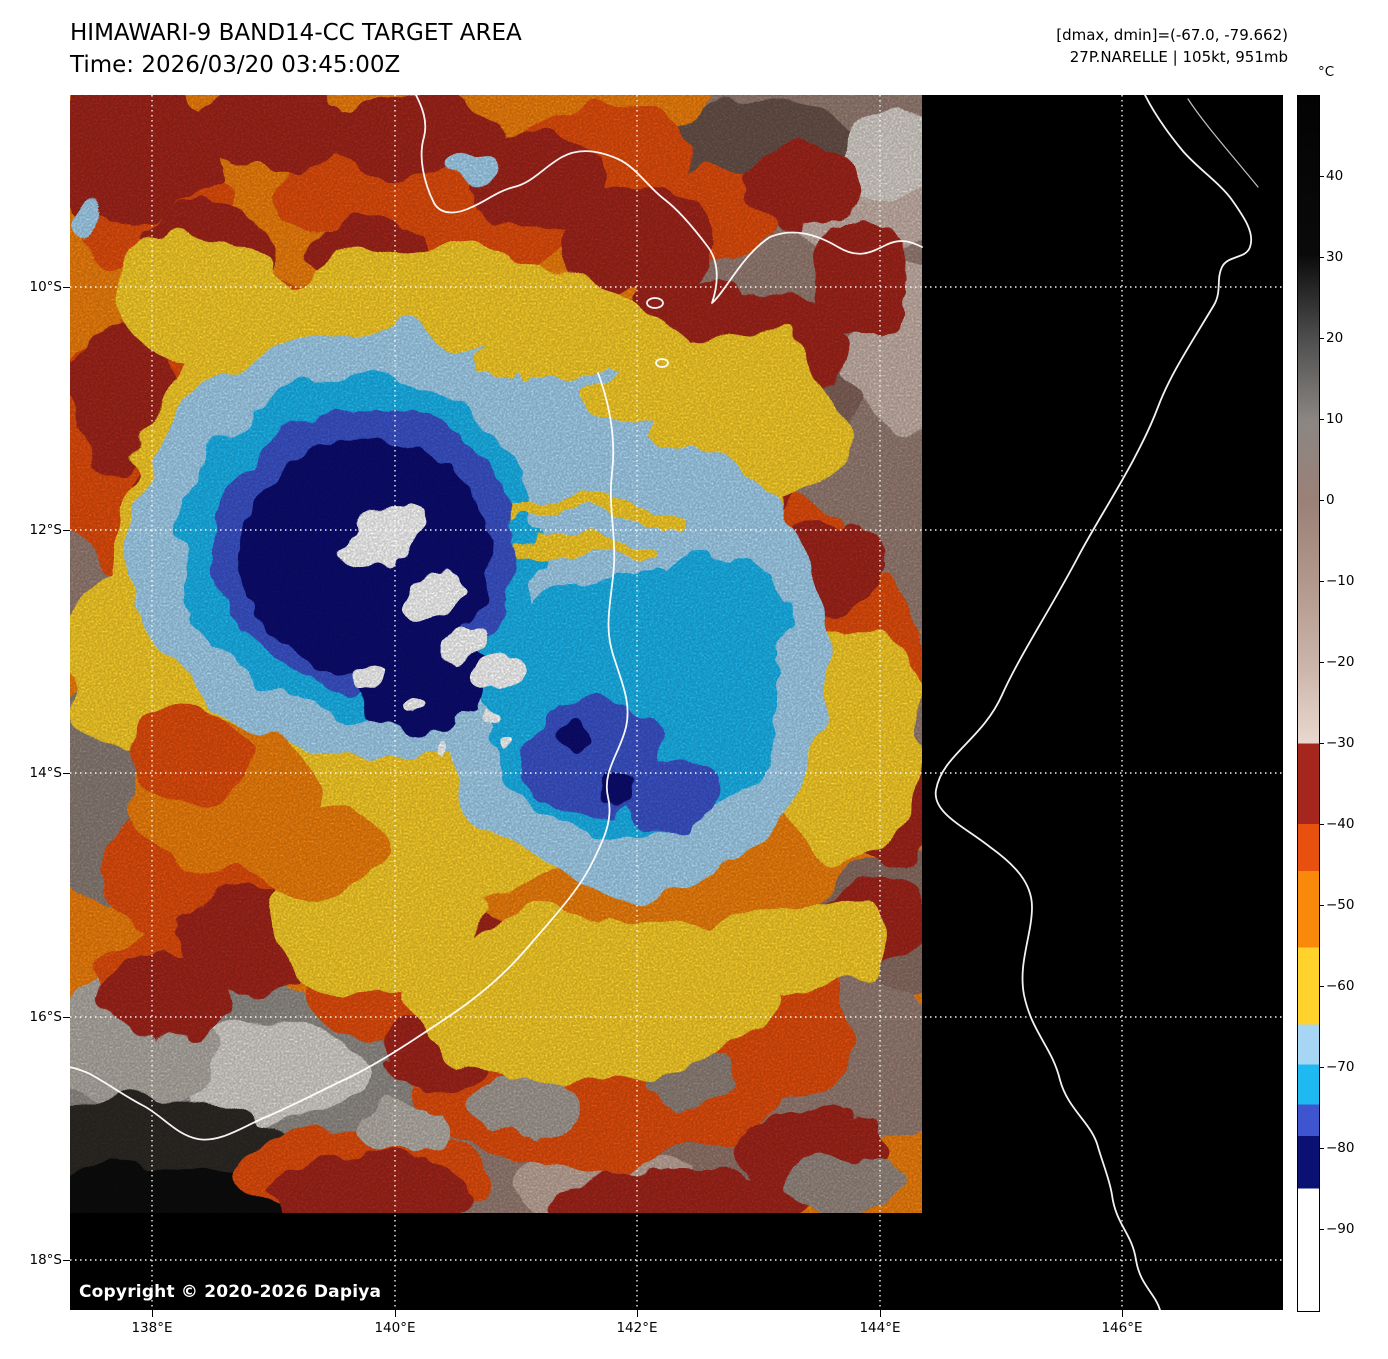  I want to click on colorbar-tick-label: 30, so click(1335, 257).